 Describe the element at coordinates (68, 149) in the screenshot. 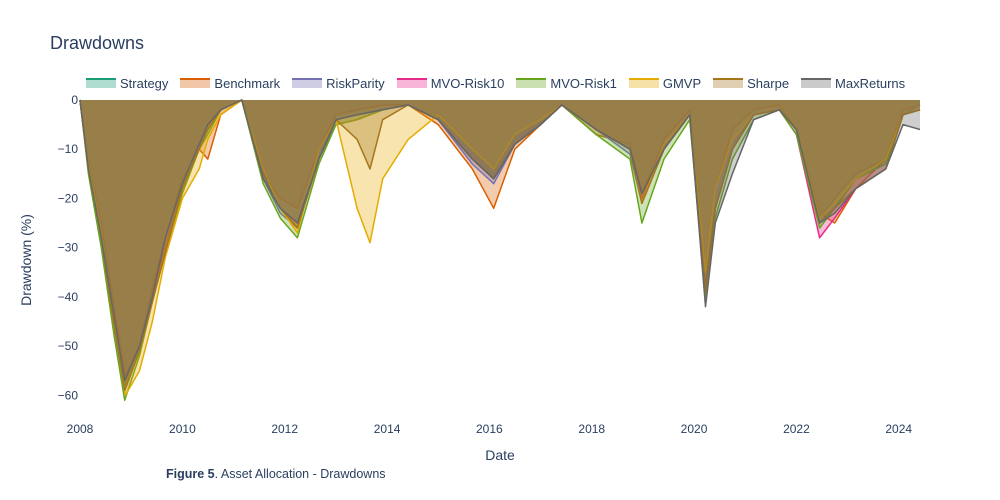

I see `y-tick-label: −10` at that location.